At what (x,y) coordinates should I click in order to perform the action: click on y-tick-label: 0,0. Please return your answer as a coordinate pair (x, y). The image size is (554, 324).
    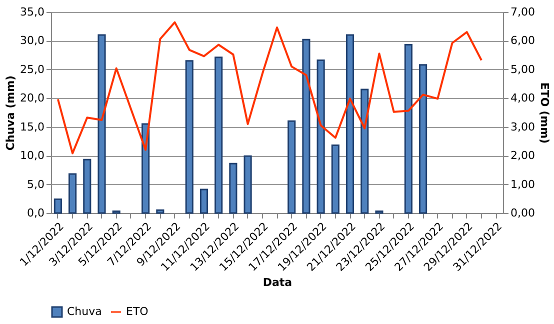
    Looking at the image, I should click on (35, 213).